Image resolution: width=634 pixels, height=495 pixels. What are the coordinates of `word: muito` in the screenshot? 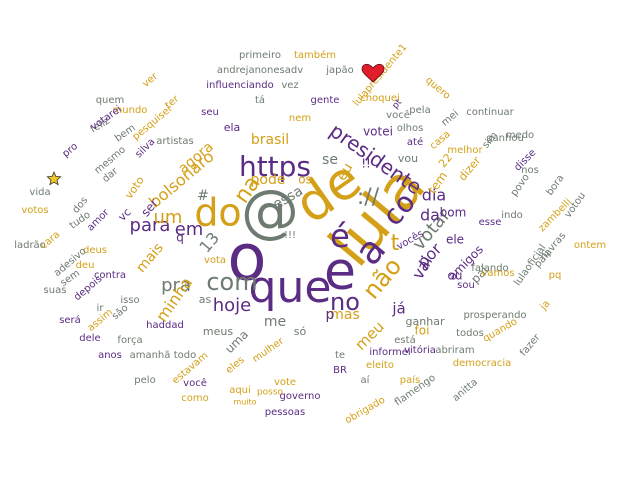 It's located at (244, 402).